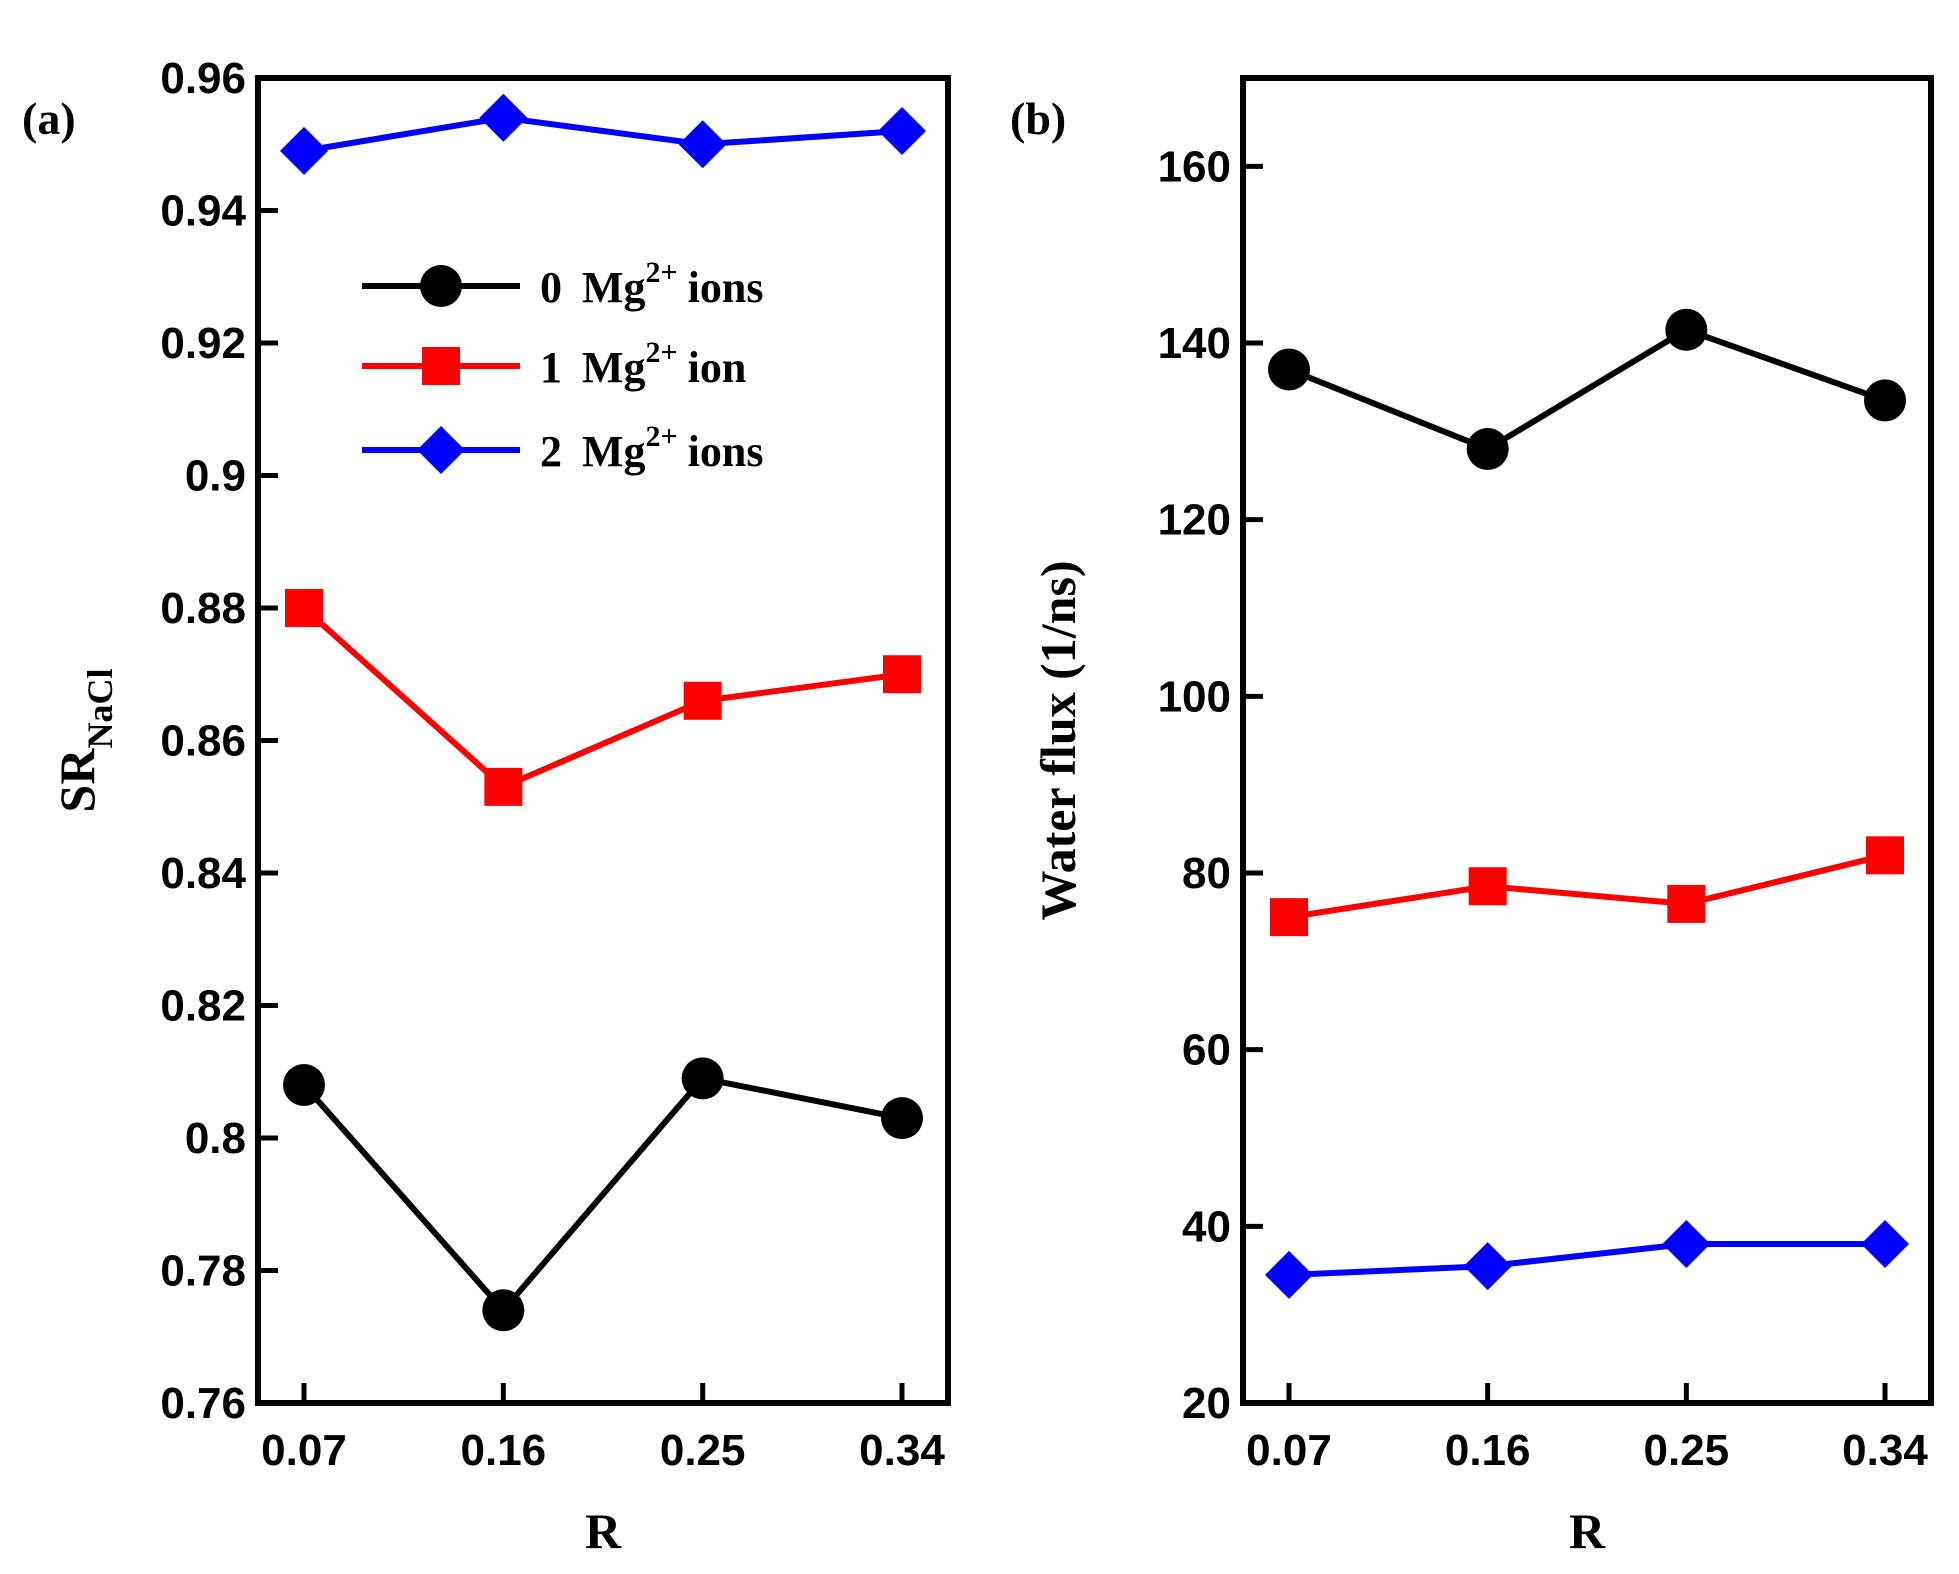 The height and width of the screenshot is (1574, 1959). Describe the element at coordinates (504, 1450) in the screenshot. I see `x-tick-label-a: 0.16` at that location.